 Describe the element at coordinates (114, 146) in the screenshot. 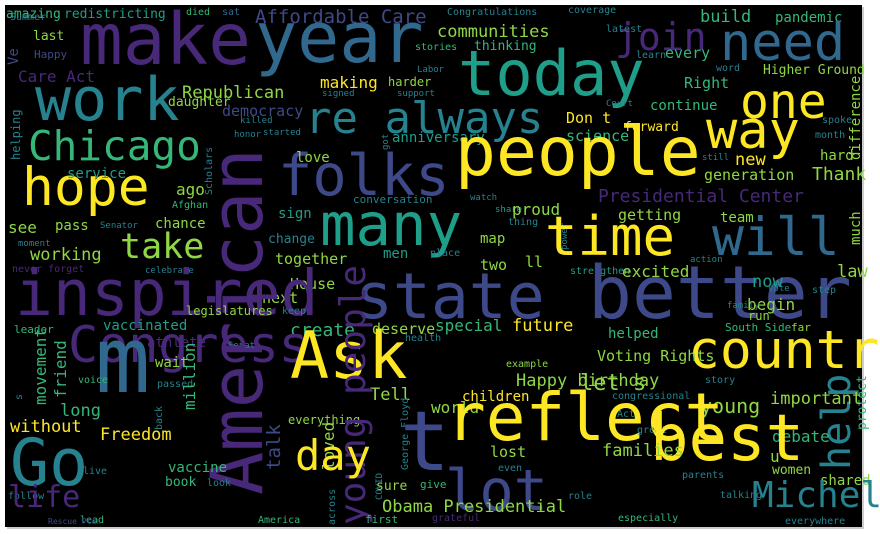

I see `word: Chicago` at that location.